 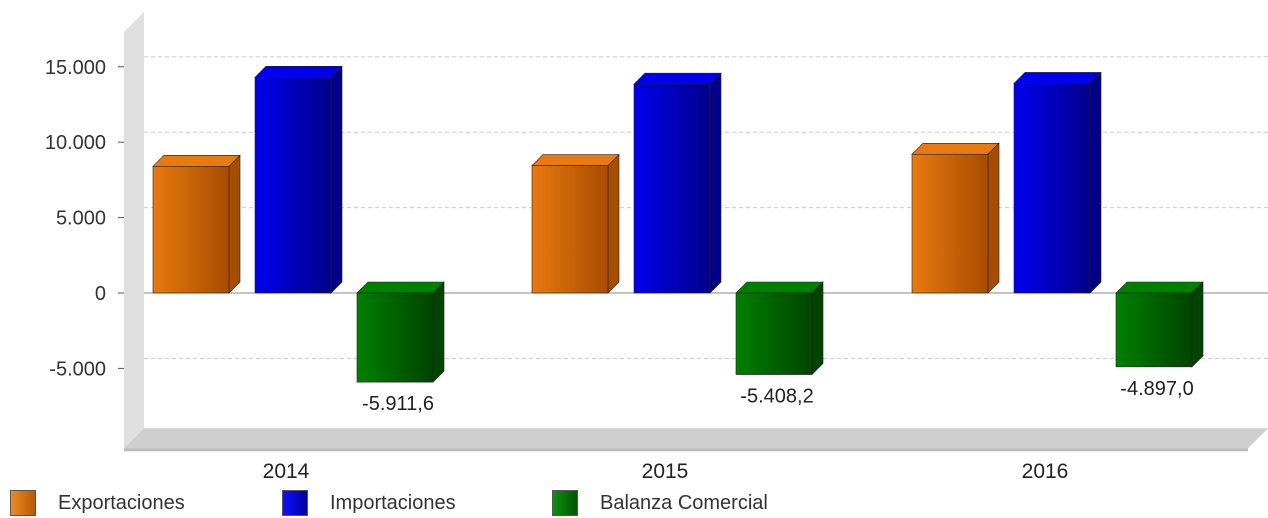 I want to click on legend-item-balanza-comercial: Balanza Comercial, so click(x=660, y=503).